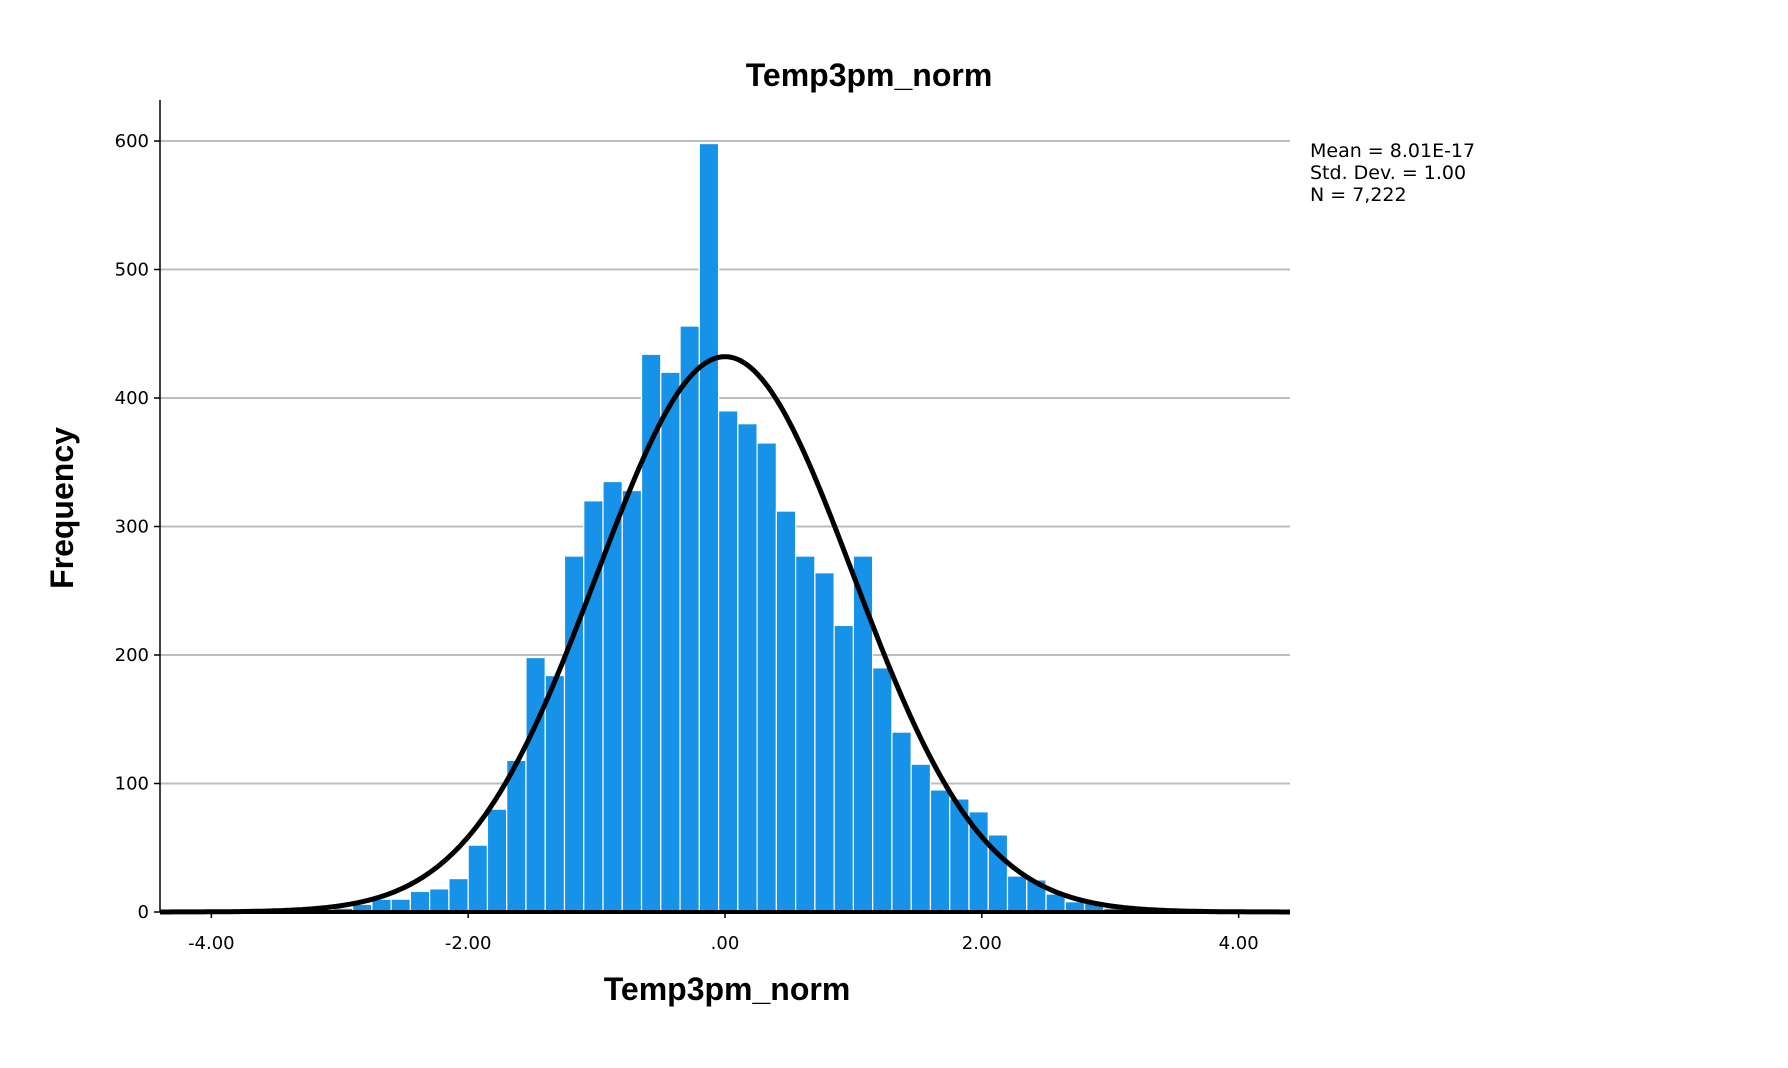  What do you see at coordinates (1358, 195) in the screenshot?
I see `stat-n: N = 7,222` at bounding box center [1358, 195].